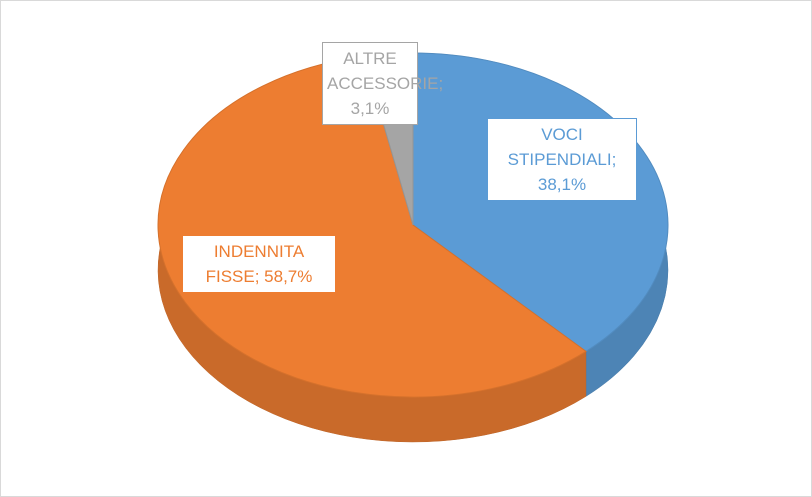  Describe the element at coordinates (562, 159) in the screenshot. I see `data-label: VOCI STIPENDIALI; 38,1%` at that location.